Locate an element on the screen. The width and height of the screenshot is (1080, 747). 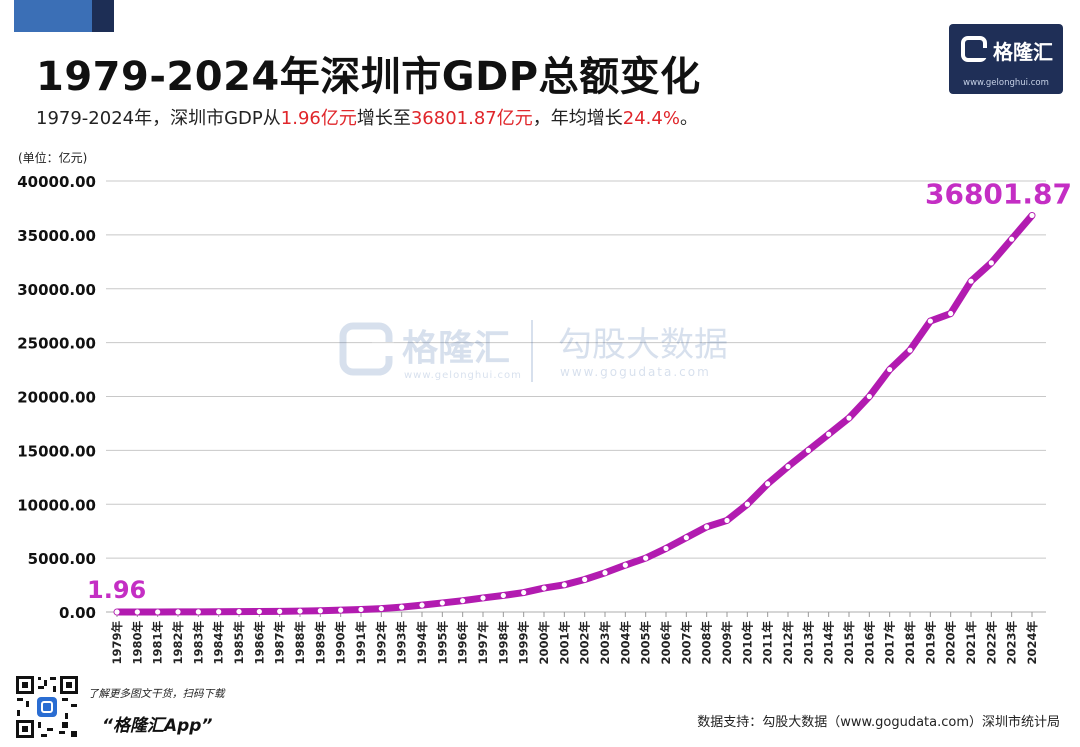
qr-code is located at coordinates (47, 707).